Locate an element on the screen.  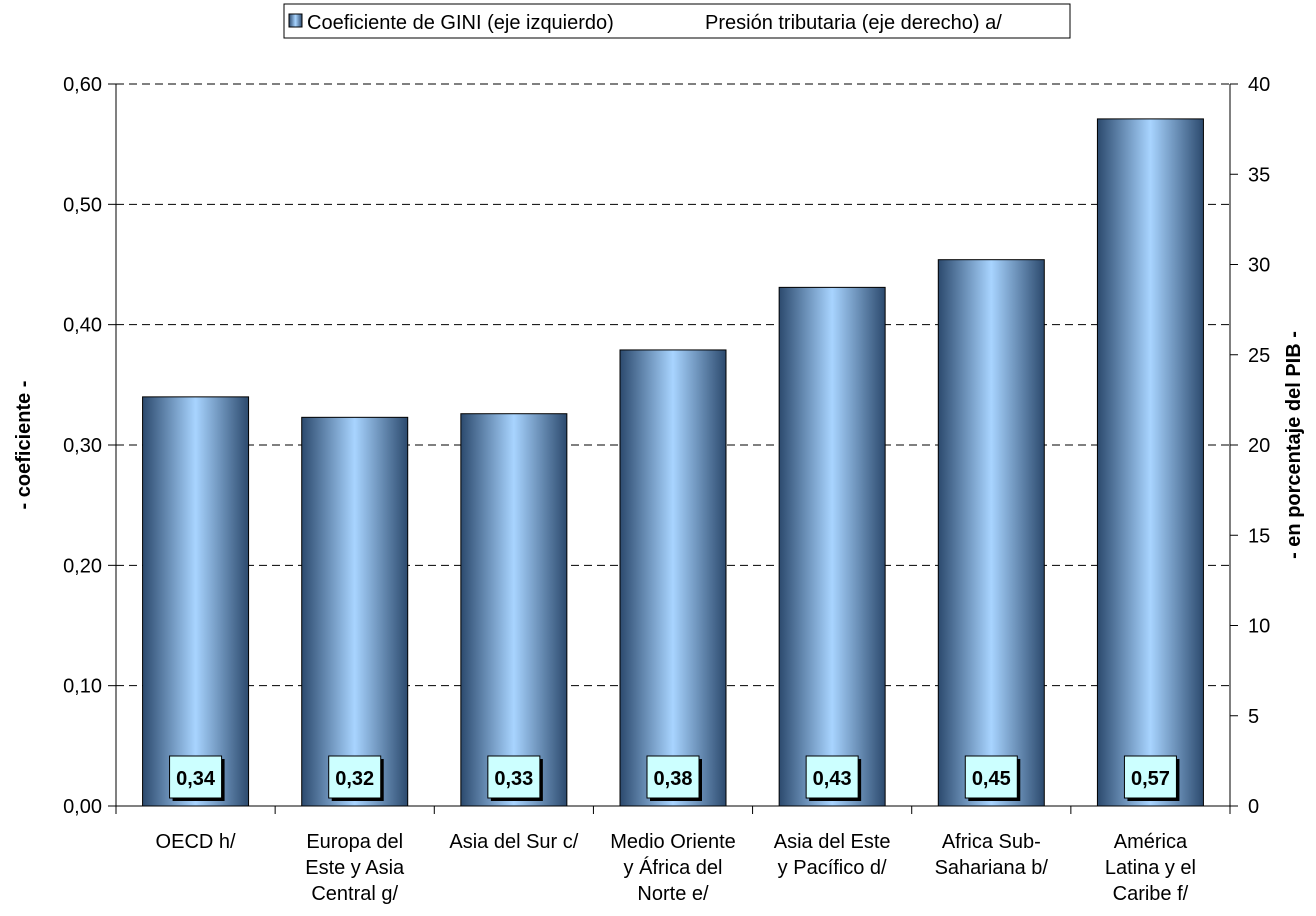
y-left-tick-label: 0,30 is located at coordinates (82, 446).